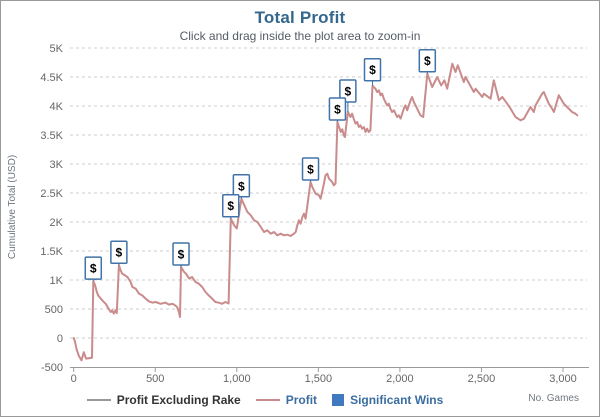 The image size is (600, 417). I want to click on x-tick-label: 1,500, so click(319, 379).